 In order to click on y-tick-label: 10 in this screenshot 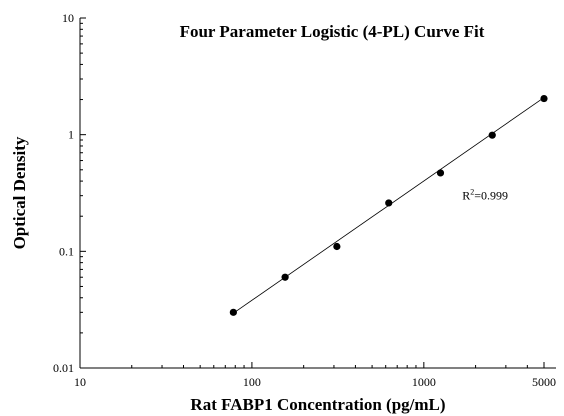, I will do `click(68, 18)`.